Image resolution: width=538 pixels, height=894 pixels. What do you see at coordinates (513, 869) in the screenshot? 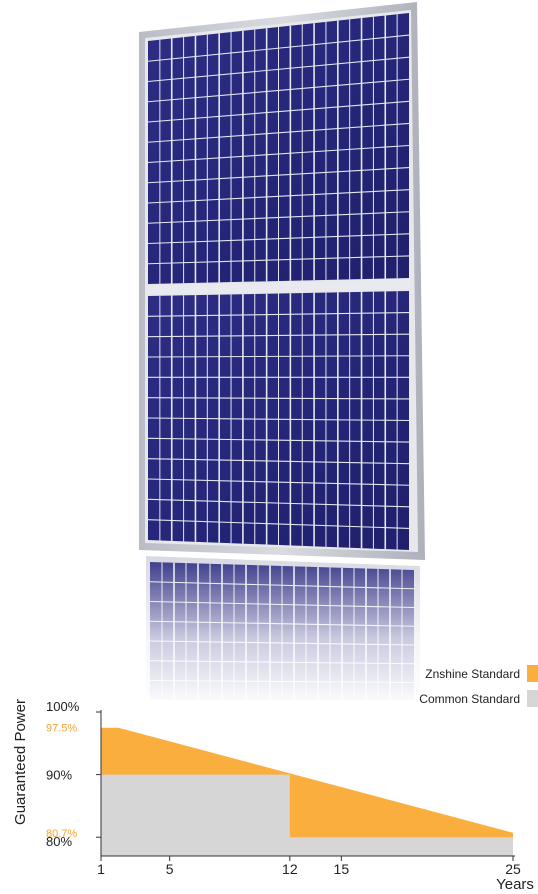
I see `x-tick-label: 25` at bounding box center [513, 869].